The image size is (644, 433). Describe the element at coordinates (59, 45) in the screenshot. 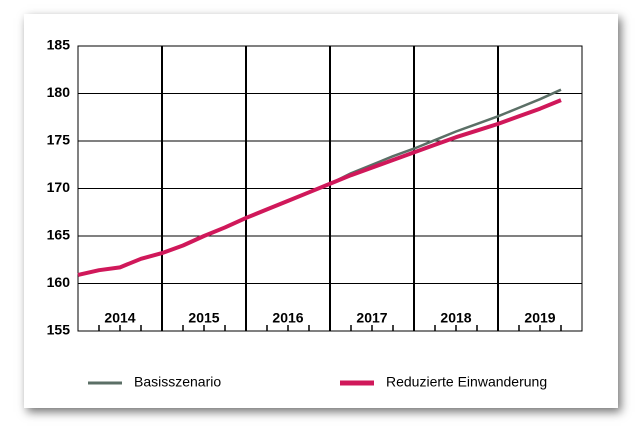

I see `y-tick-label: 185` at that location.